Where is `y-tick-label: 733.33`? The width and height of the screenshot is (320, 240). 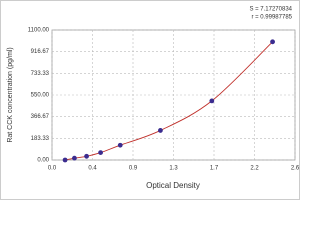 y-tick-label: 733.33 is located at coordinates (40, 74).